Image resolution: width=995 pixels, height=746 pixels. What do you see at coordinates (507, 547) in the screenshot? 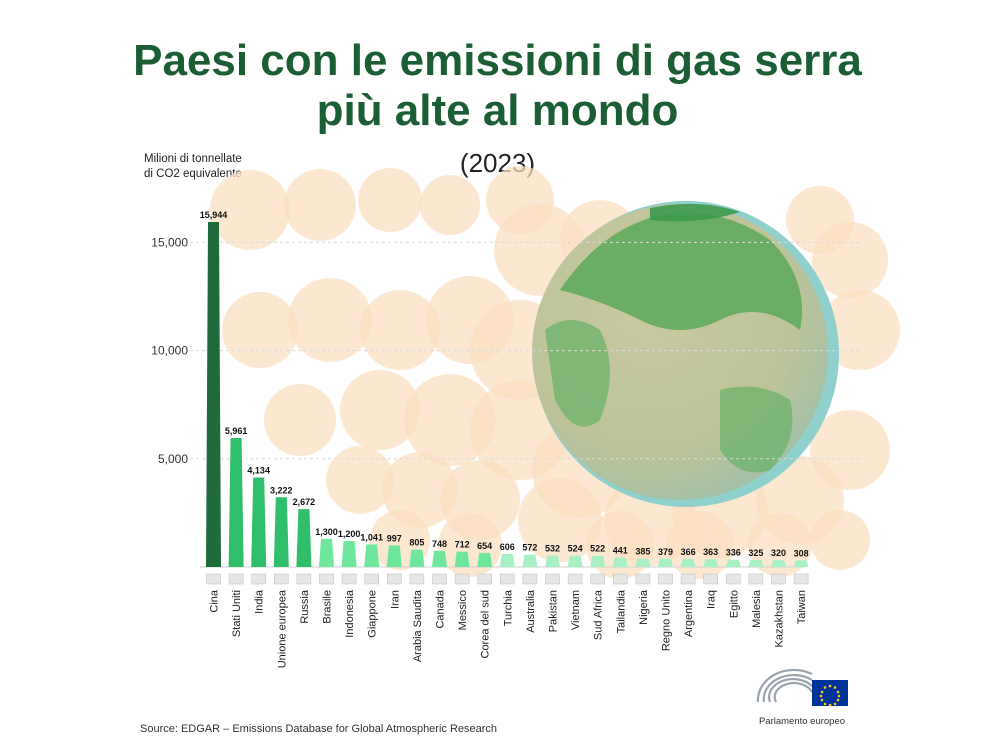
I see `value-label: 606` at bounding box center [507, 547].